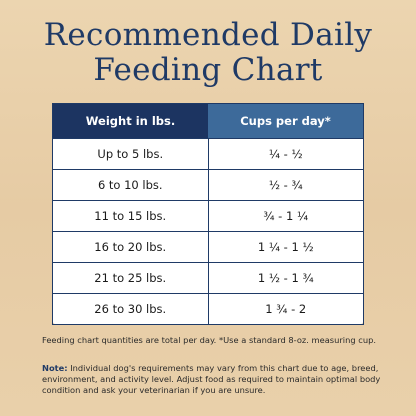 The image size is (416, 416). What do you see at coordinates (55, 368) in the screenshot?
I see `note-label: Note:` at bounding box center [55, 368].